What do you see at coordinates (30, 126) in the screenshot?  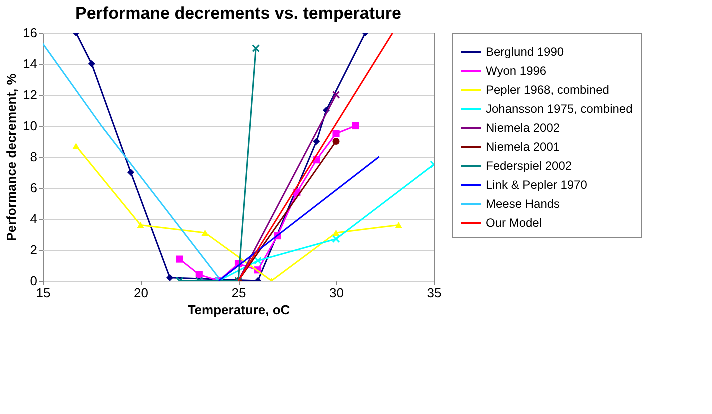 I see `y-tick-label: 10` at bounding box center [30, 126].